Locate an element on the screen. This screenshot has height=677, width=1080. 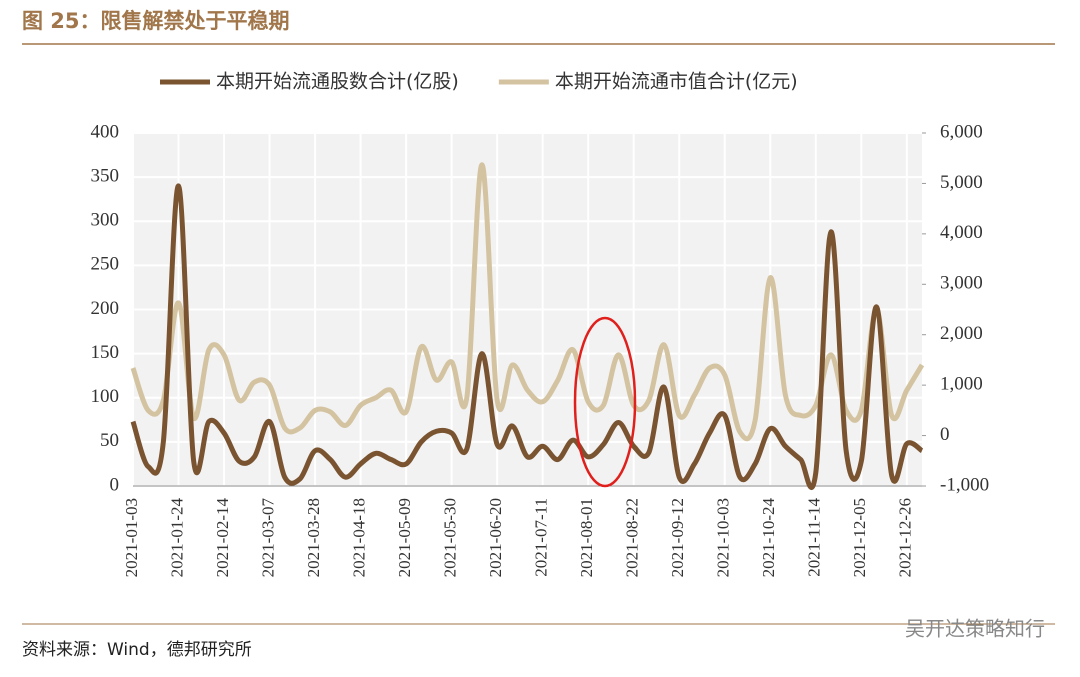
x-tick-label: 2021-10-24 is located at coordinates (768, 538).